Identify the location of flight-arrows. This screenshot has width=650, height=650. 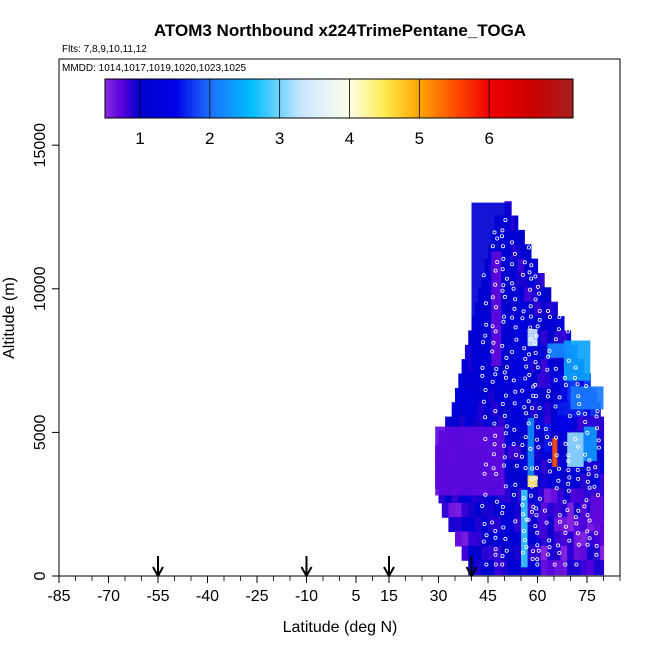
(315, 567).